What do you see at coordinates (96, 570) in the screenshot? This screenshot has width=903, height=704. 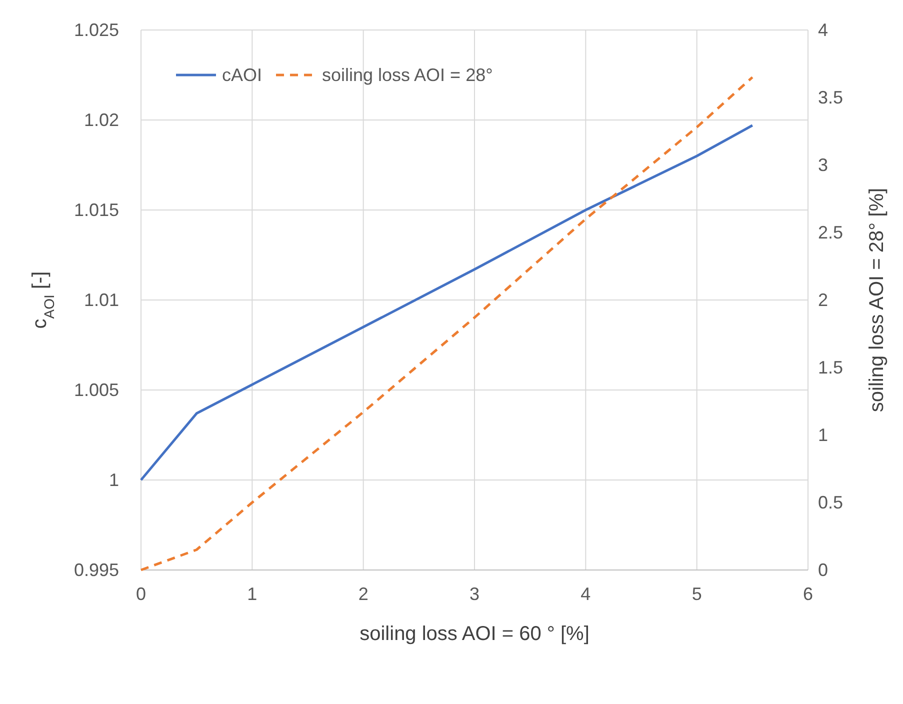 I see `y-tick-label: 0.995` at bounding box center [96, 570].